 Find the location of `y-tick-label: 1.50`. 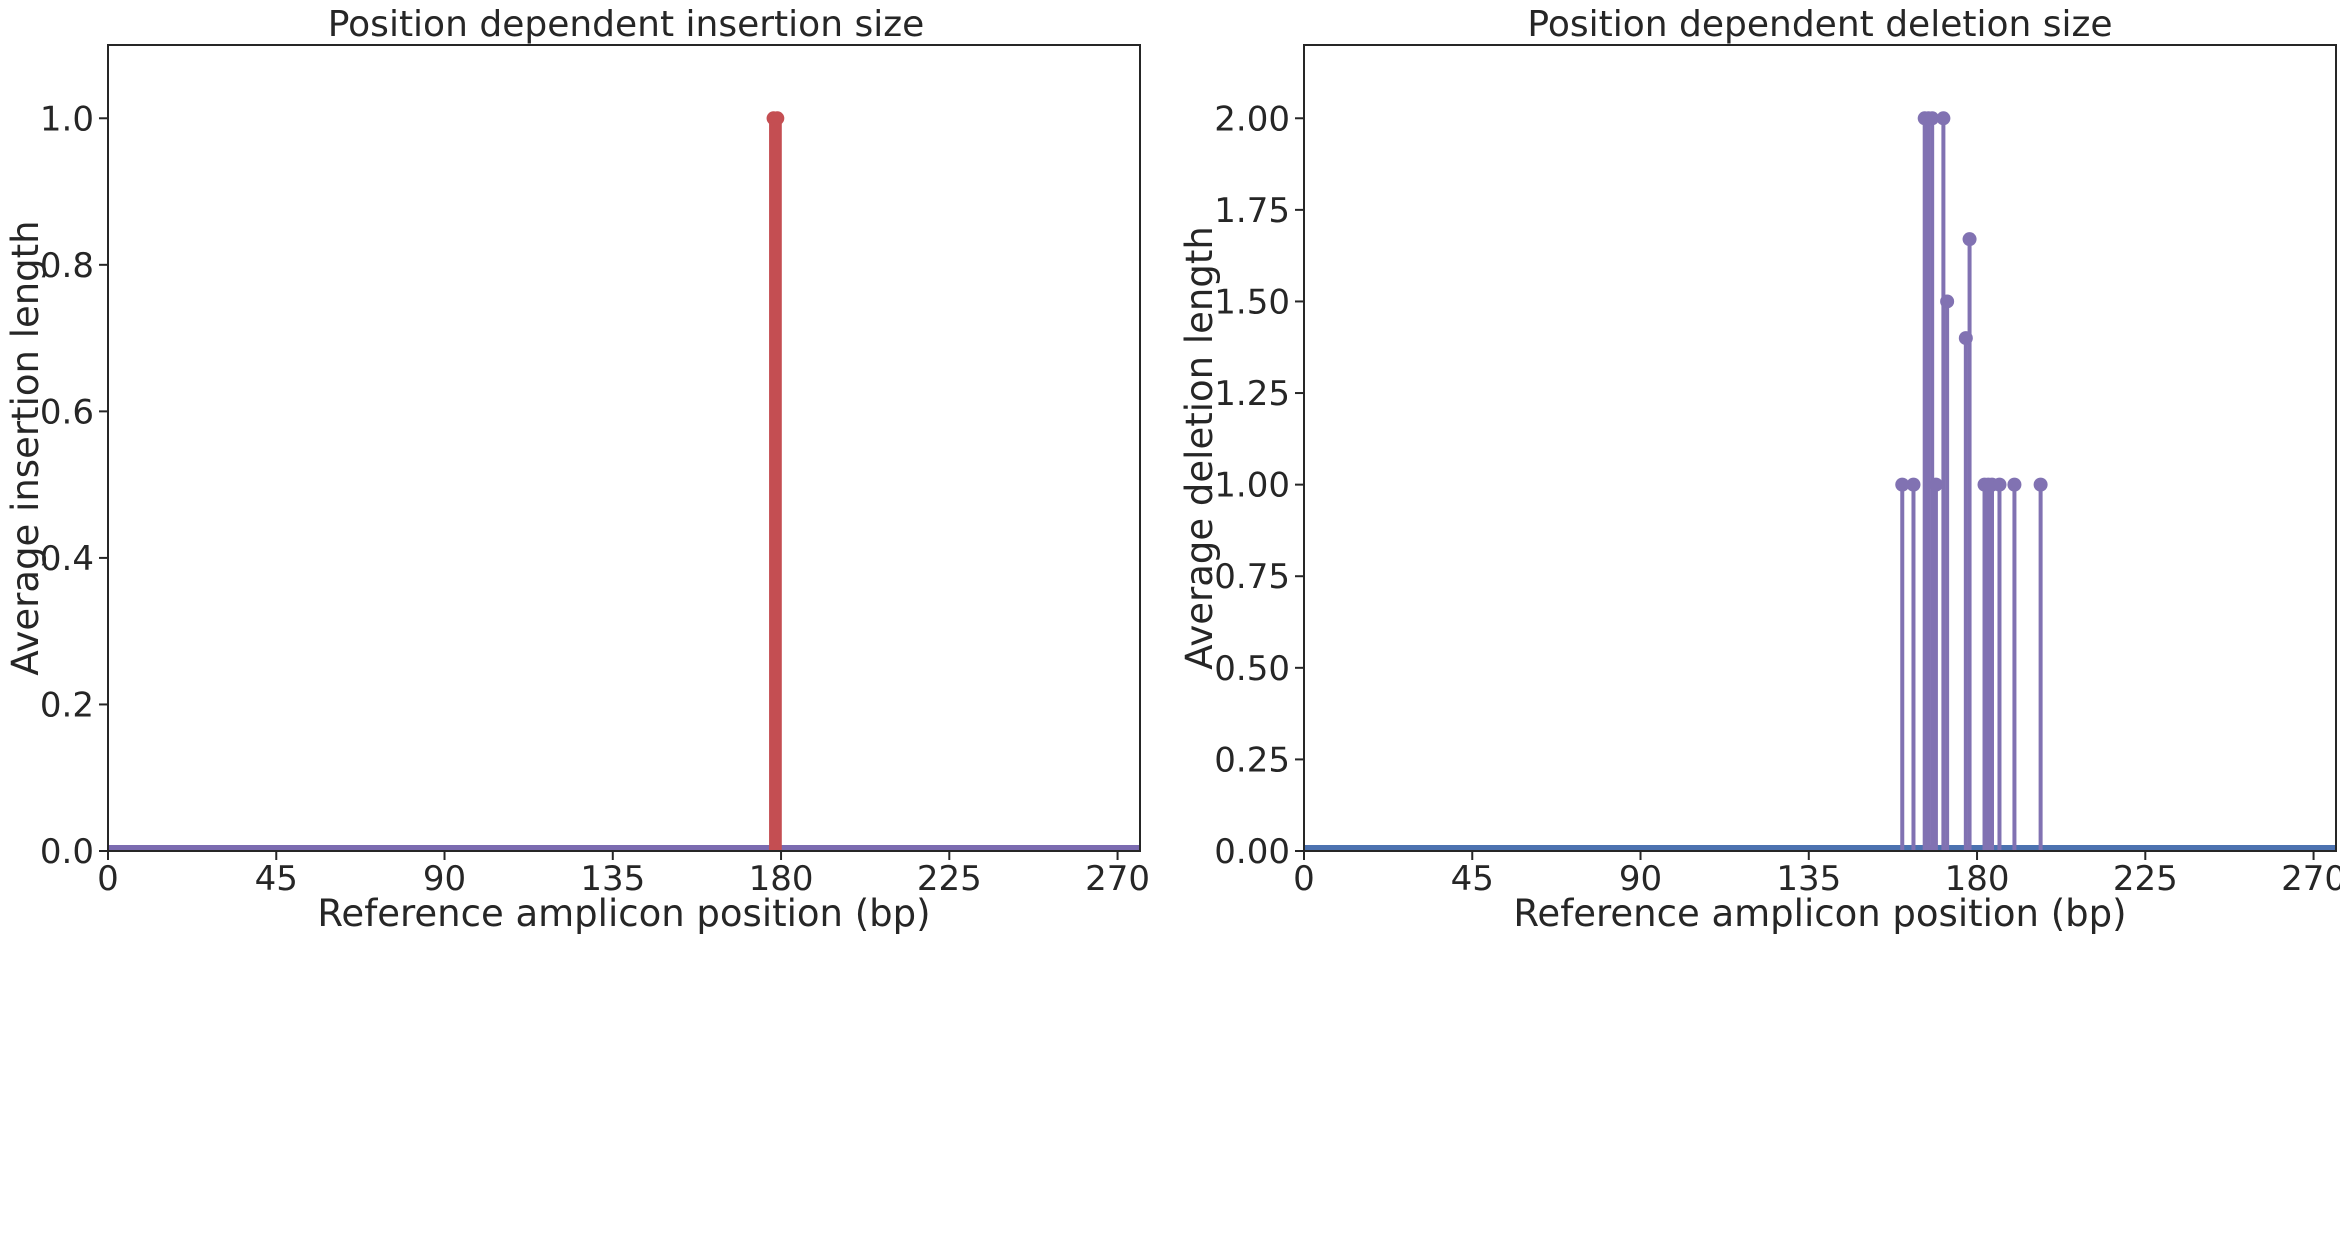

y-tick-label: 1.50 is located at coordinates (1252, 302).